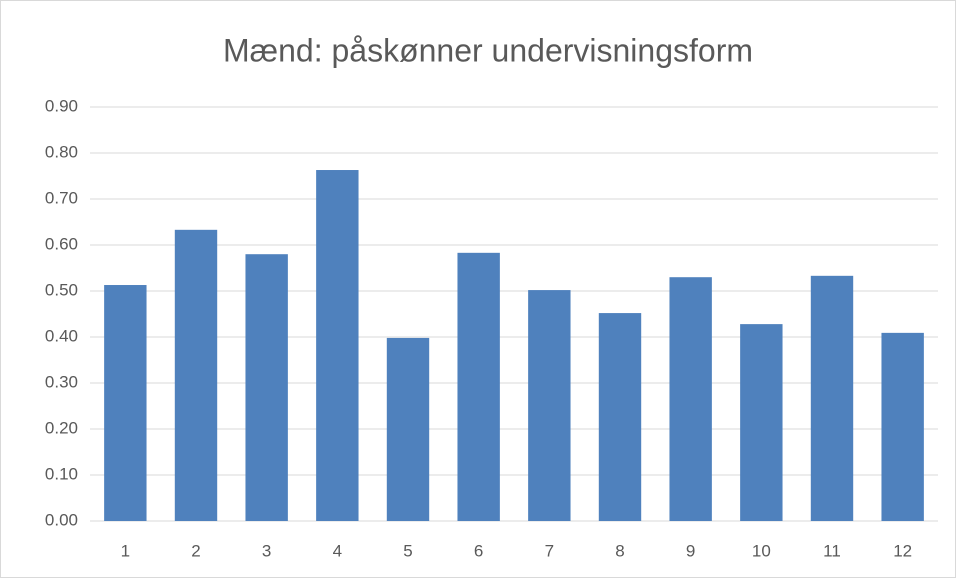 The height and width of the screenshot is (578, 956). Describe the element at coordinates (61, 289) in the screenshot. I see `y-tick-label: 0.50` at that location.